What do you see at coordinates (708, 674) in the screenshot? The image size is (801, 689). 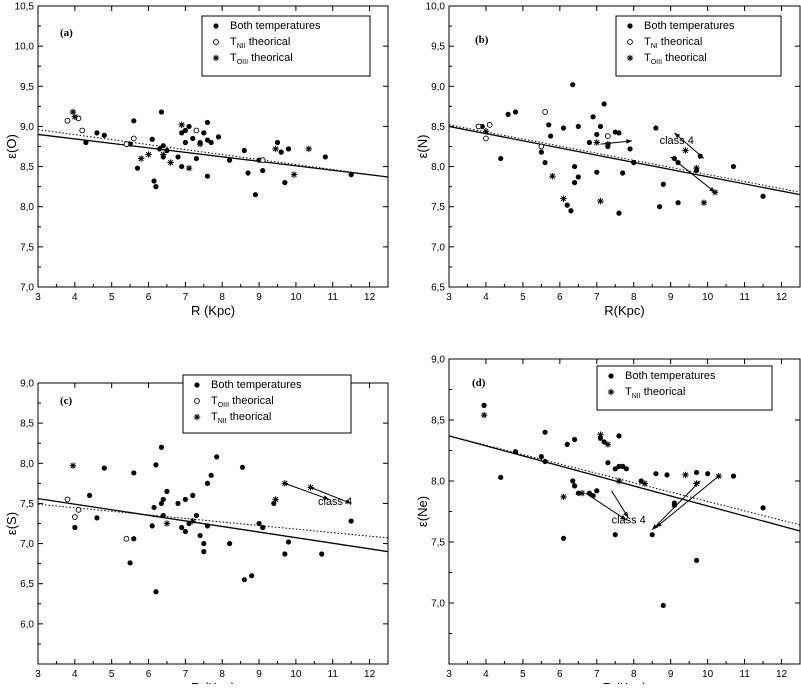 I see `x-tick-label: 10` at bounding box center [708, 674].